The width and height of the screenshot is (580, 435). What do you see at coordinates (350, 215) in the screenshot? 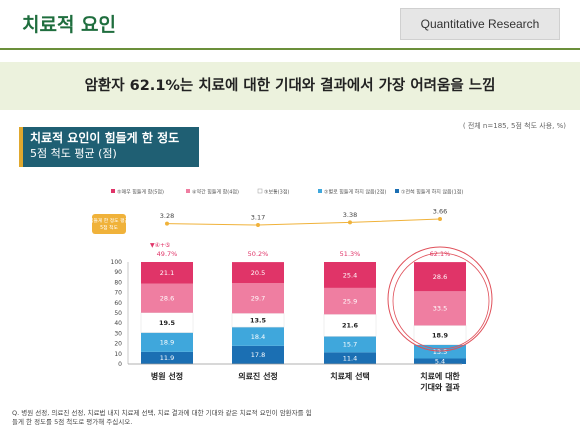
I see `mean-value-label: 3.38` at bounding box center [350, 215].